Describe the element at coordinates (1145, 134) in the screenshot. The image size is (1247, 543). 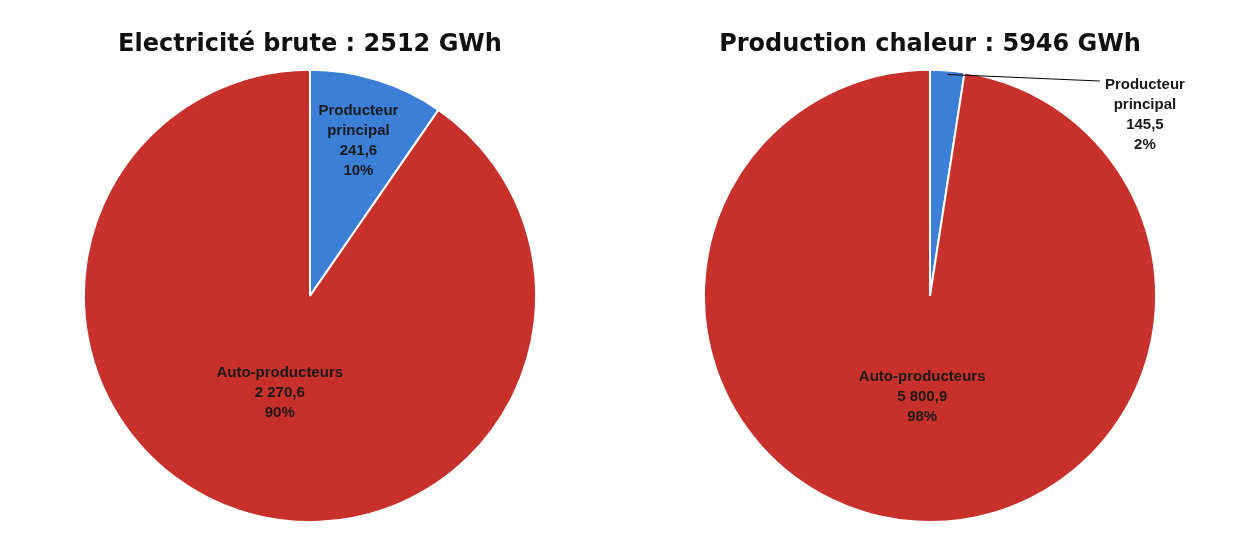
I see `data-label: 145,5 2%` at that location.